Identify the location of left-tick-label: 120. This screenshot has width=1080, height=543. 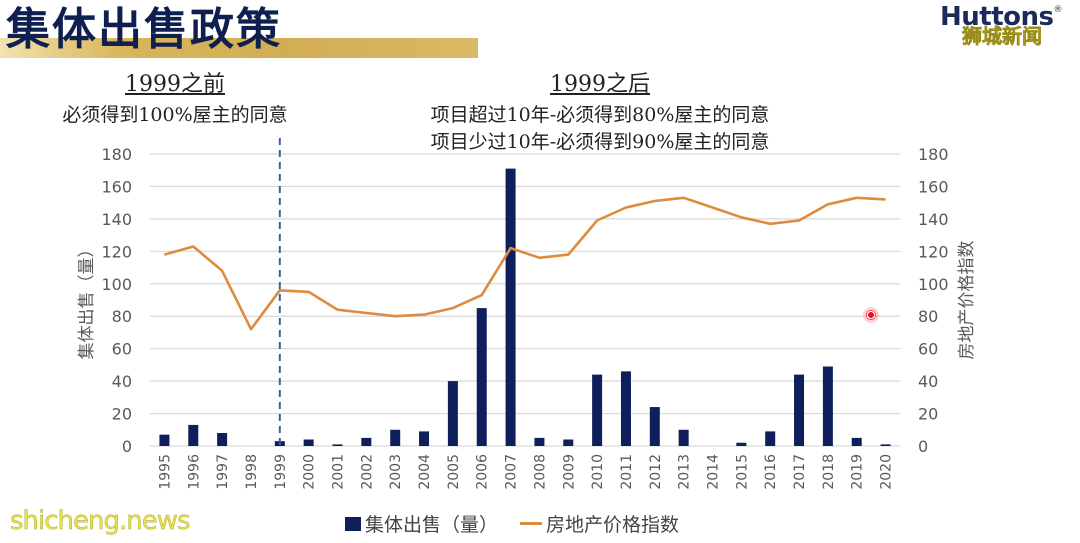
(116, 251).